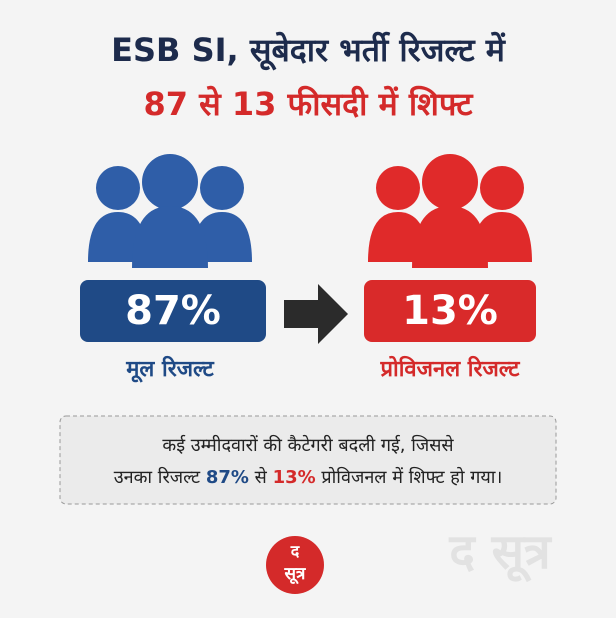 The image size is (616, 618). Describe the element at coordinates (450, 368) in the screenshot. I see `label: प्रोविजनल रिजल्ट` at that location.